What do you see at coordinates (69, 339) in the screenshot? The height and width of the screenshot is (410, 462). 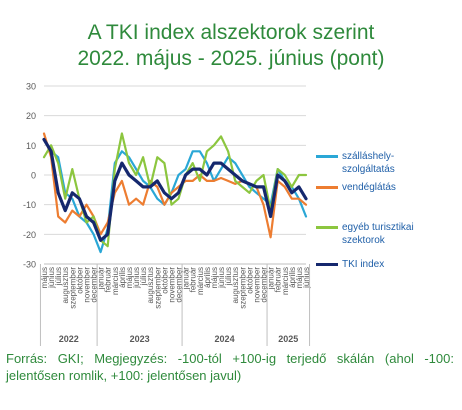 I see `year-label: 2022` at bounding box center [69, 339].